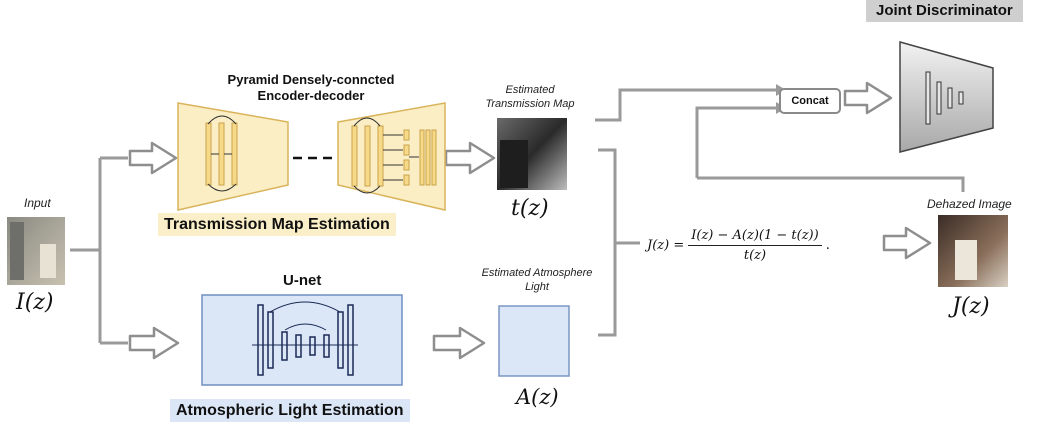 The width and height of the screenshot is (1057, 433). I want to click on transmission-estimation-label: Transmission Map Estimation, so click(277, 224).